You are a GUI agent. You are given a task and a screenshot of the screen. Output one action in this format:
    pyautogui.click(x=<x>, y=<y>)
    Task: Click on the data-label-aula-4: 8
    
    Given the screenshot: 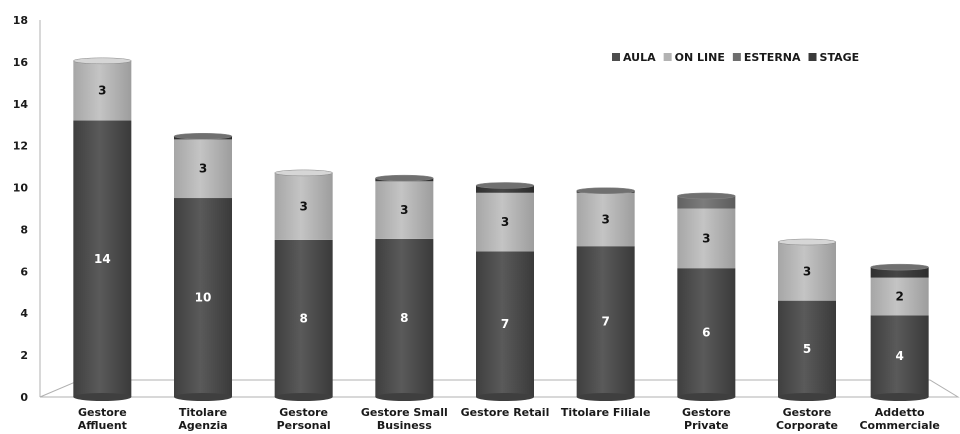 What is the action you would take?
    pyautogui.click(x=404, y=318)
    